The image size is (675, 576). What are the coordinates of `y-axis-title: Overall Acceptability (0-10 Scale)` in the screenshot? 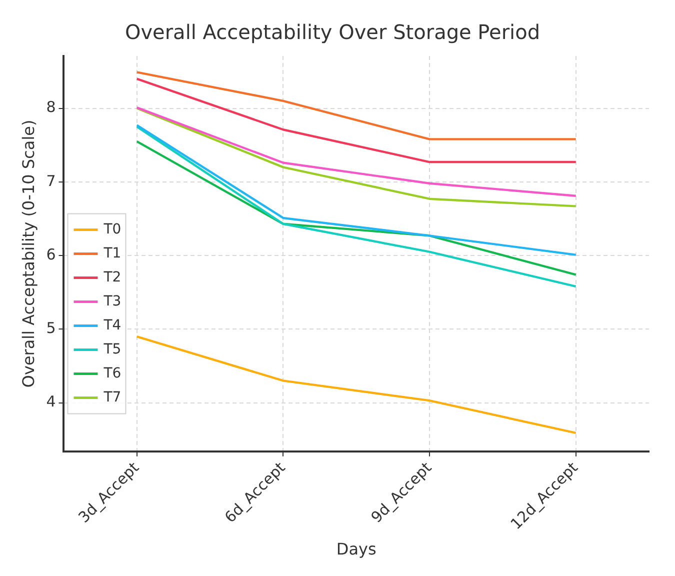 It's located at (28, 254).